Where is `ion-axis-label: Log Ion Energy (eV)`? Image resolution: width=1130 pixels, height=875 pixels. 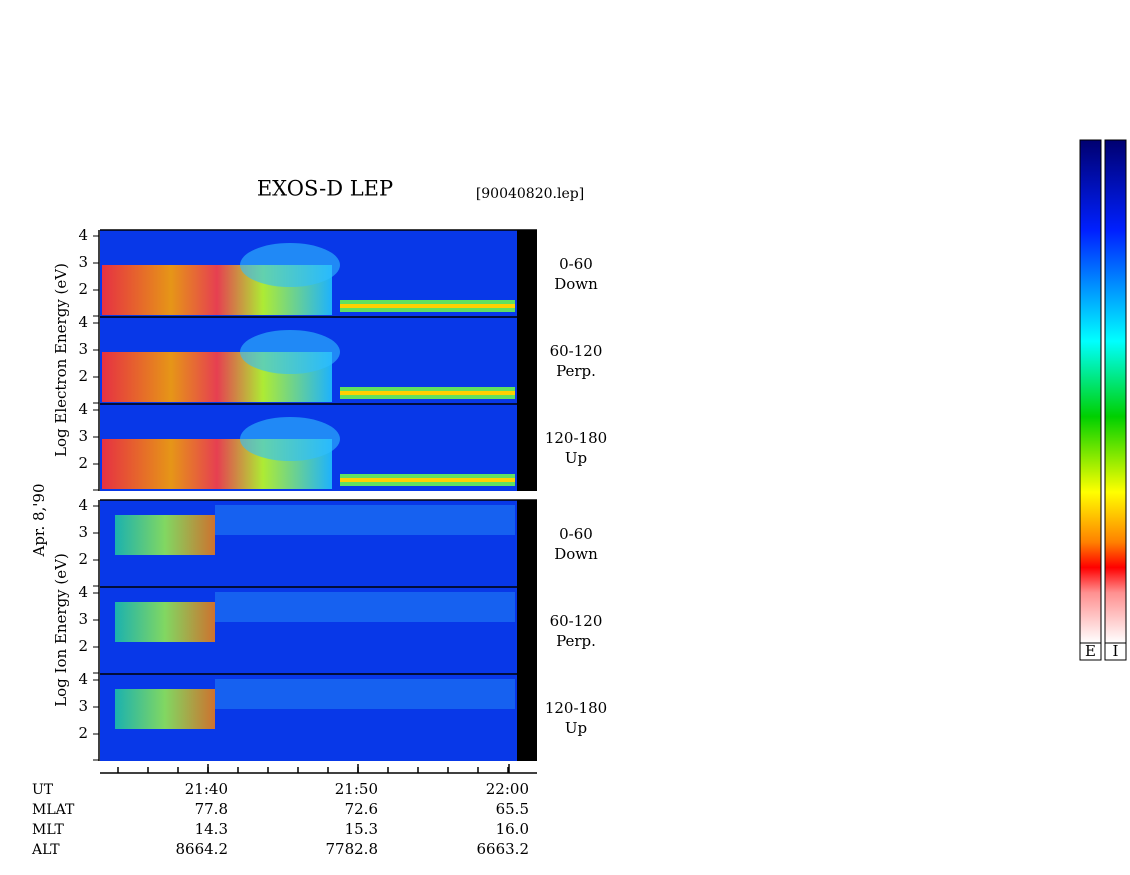 ion-axis-label: Log Ion Energy (eV) is located at coordinates (61, 630).